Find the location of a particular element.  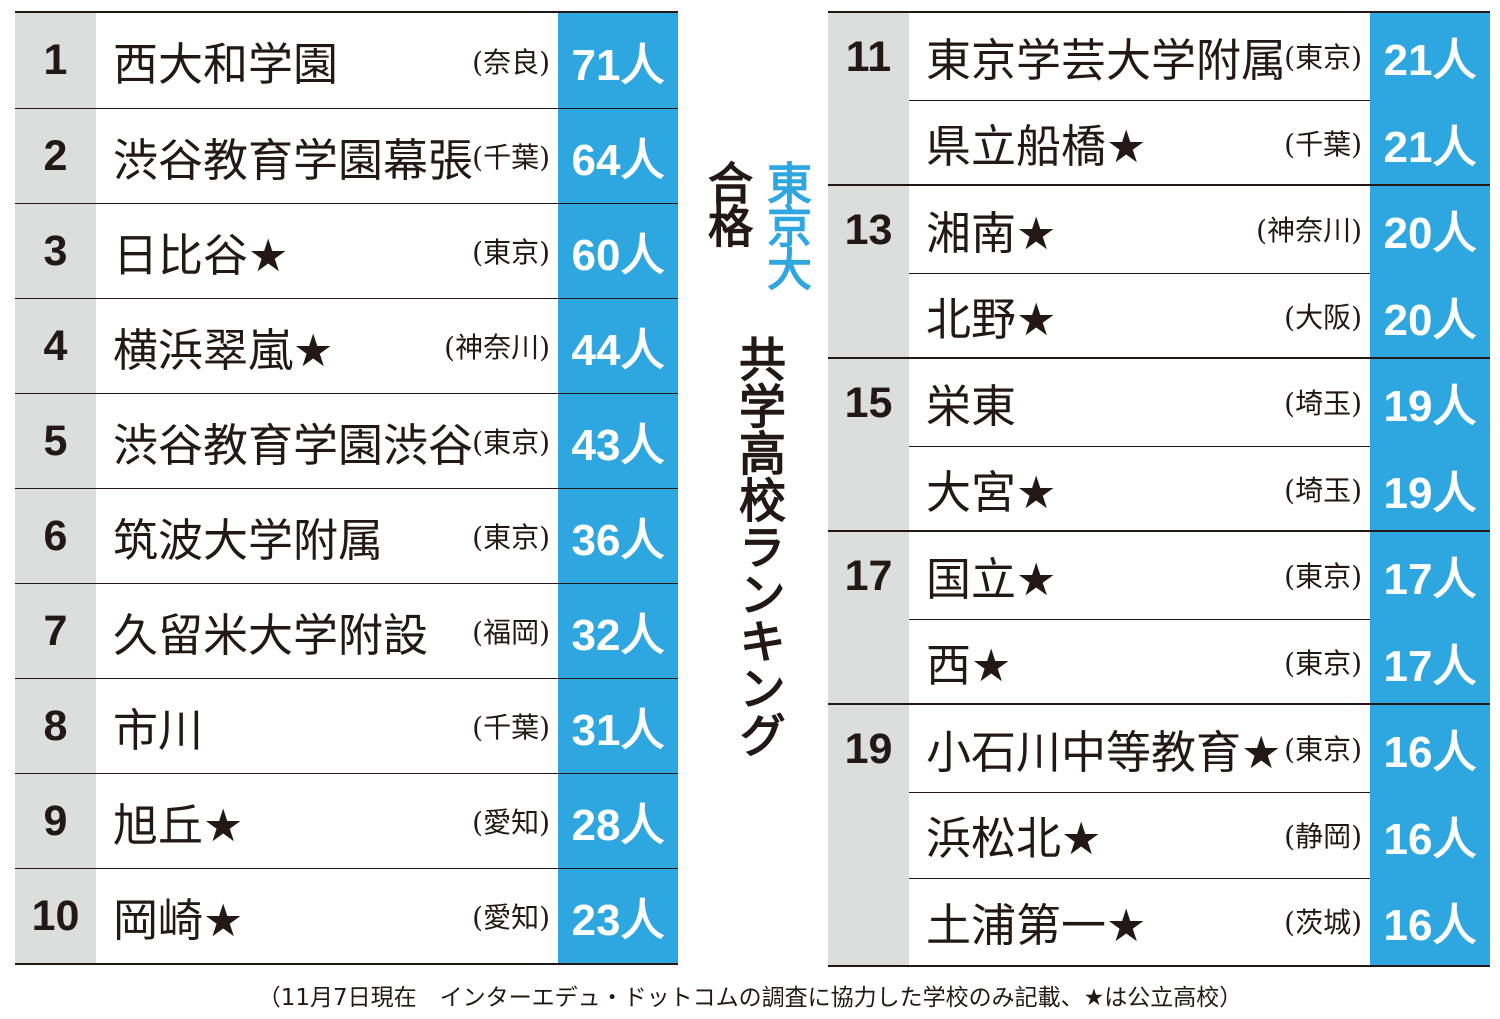

pass-count: 32人 is located at coordinates (618, 631).